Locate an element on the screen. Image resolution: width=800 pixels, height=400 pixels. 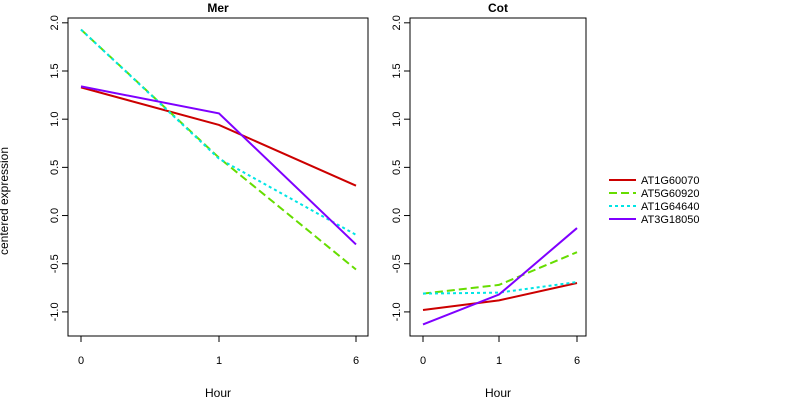
y-axis-label: centered expression is located at coordinates (5, 201).